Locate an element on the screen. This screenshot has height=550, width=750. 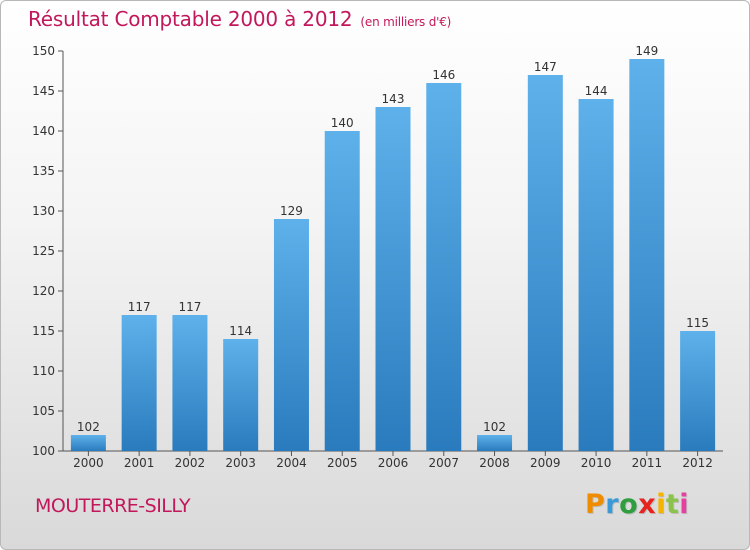
x-tick-label: 2000 is located at coordinates (88, 463).